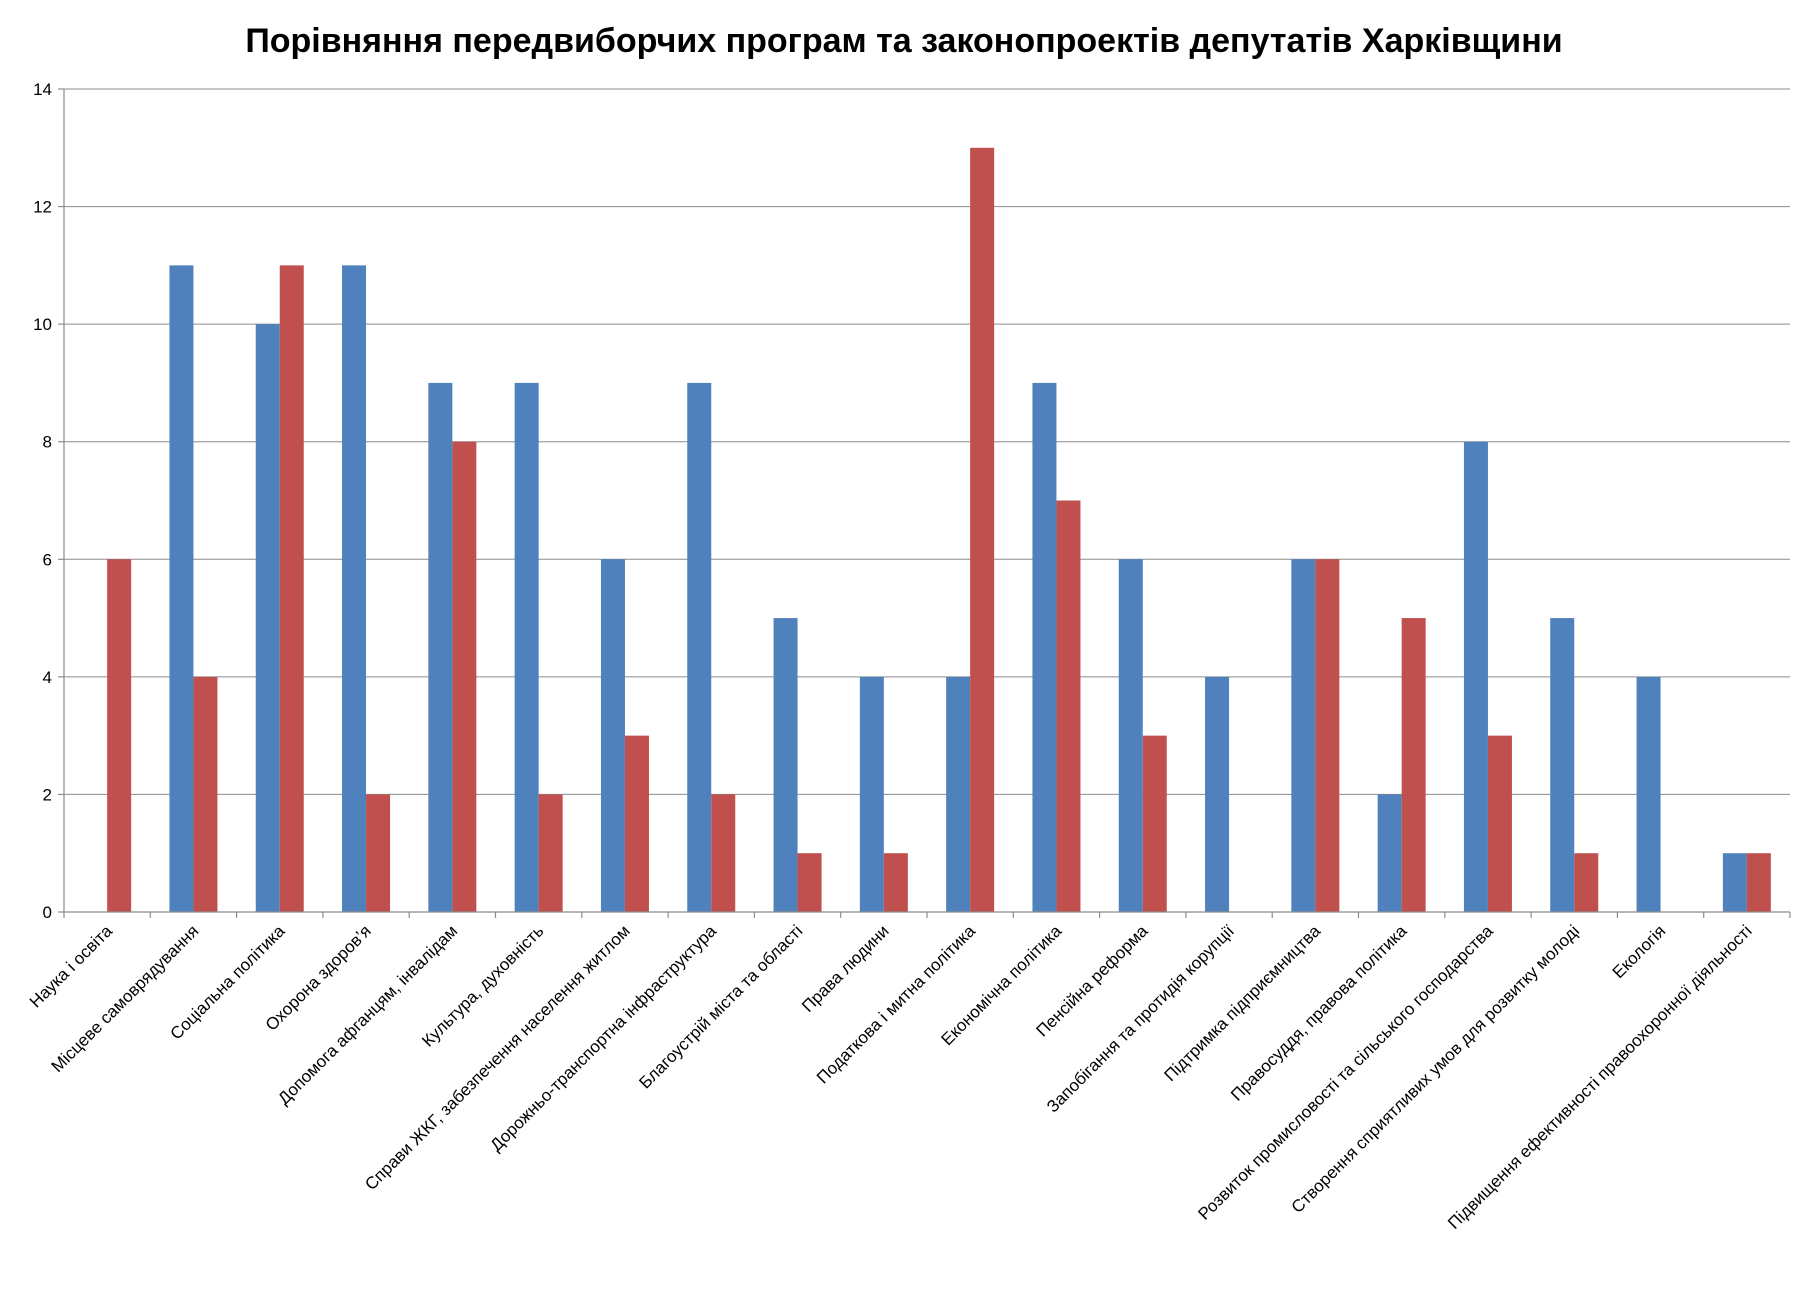 The height and width of the screenshot is (1289, 1809). Describe the element at coordinates (1243, 1003) in the screenshot. I see `x-category-label: Підтримка підприємництва` at that location.